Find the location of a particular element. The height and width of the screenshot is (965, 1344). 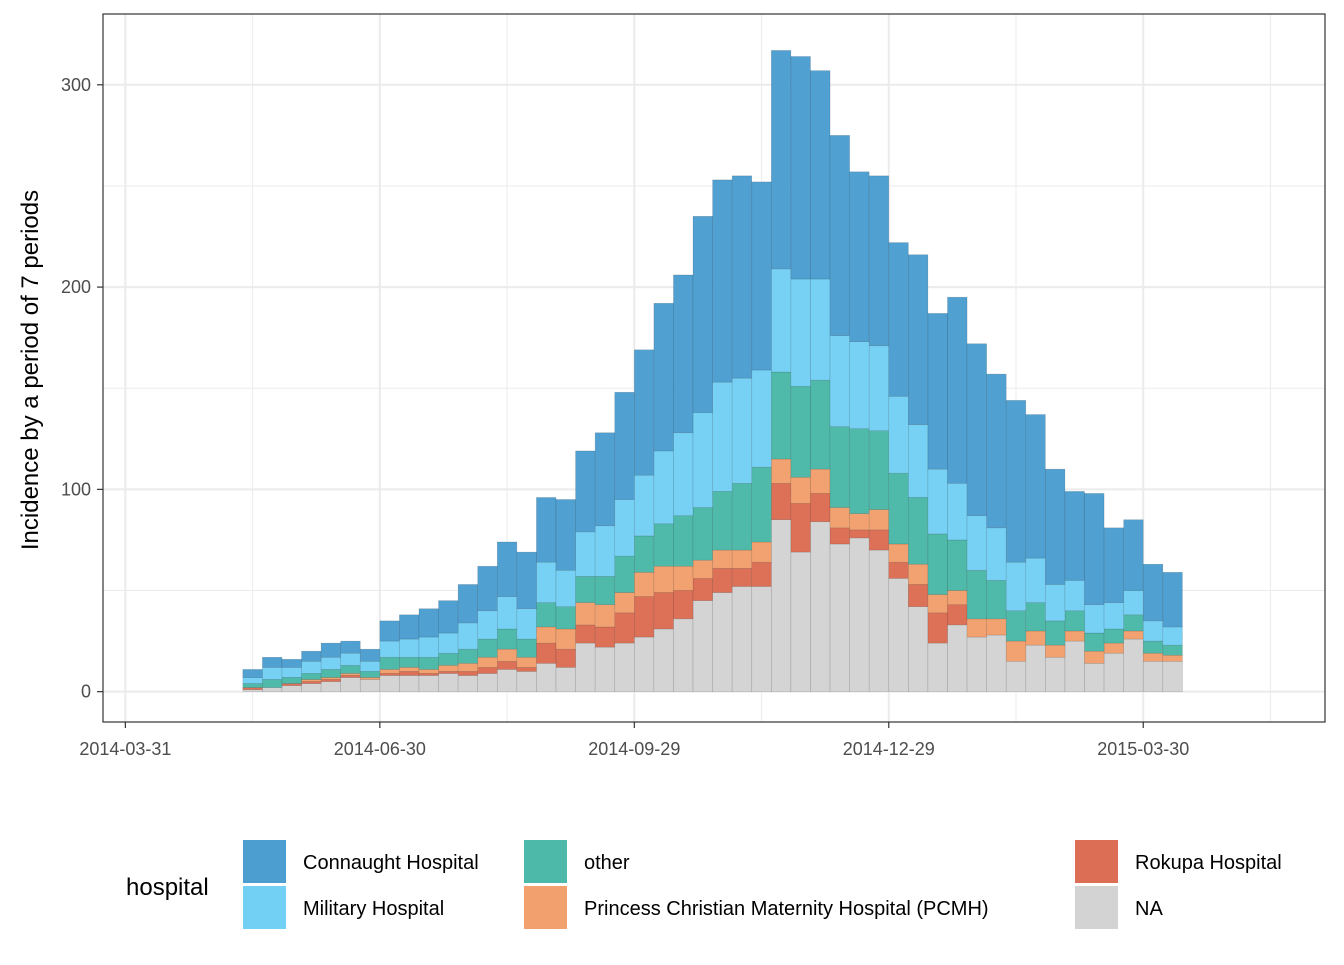

x-tick-label: 2014-09-29 is located at coordinates (634, 749).